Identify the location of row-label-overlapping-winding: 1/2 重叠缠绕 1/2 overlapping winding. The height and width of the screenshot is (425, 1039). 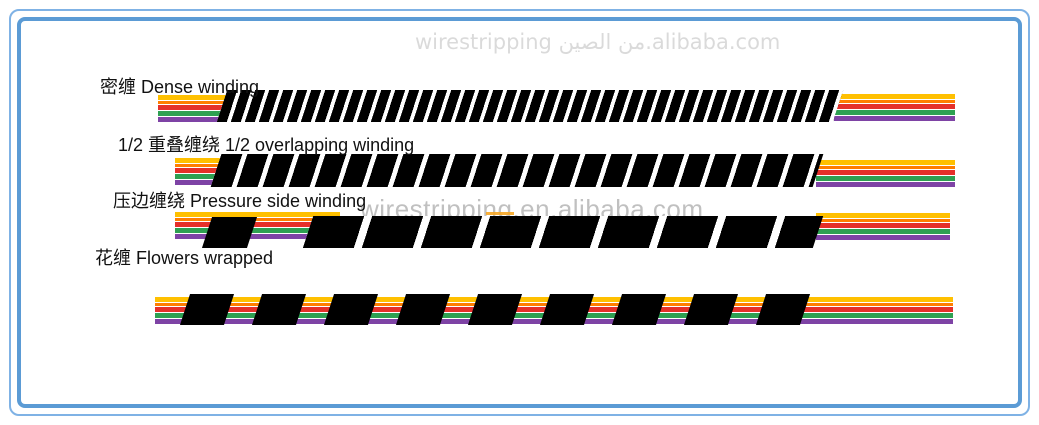
(266, 145).